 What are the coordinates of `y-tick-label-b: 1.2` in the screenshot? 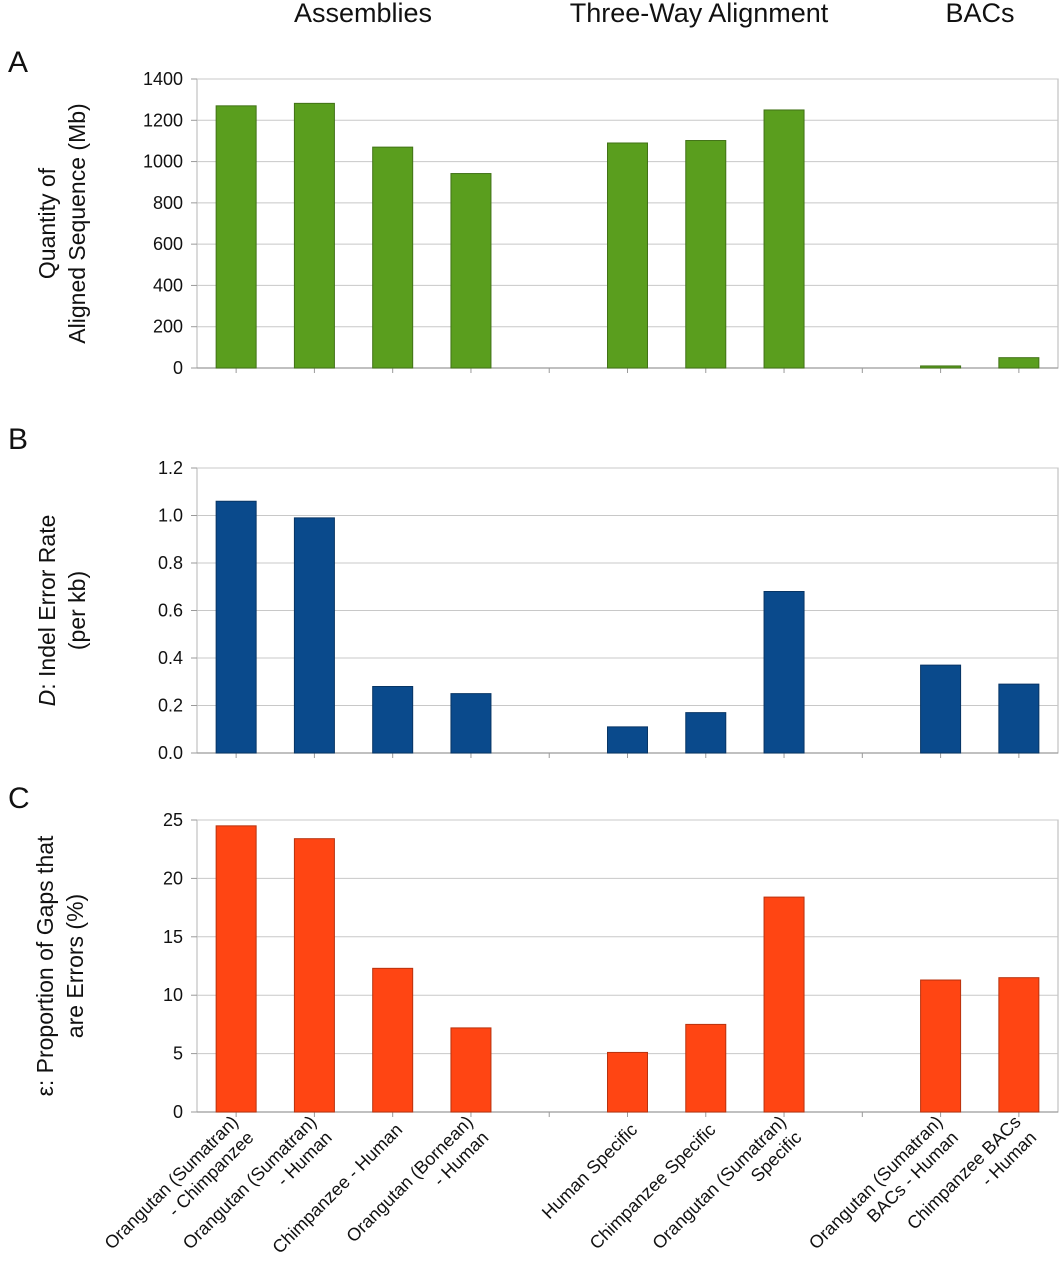 It's located at (170, 468).